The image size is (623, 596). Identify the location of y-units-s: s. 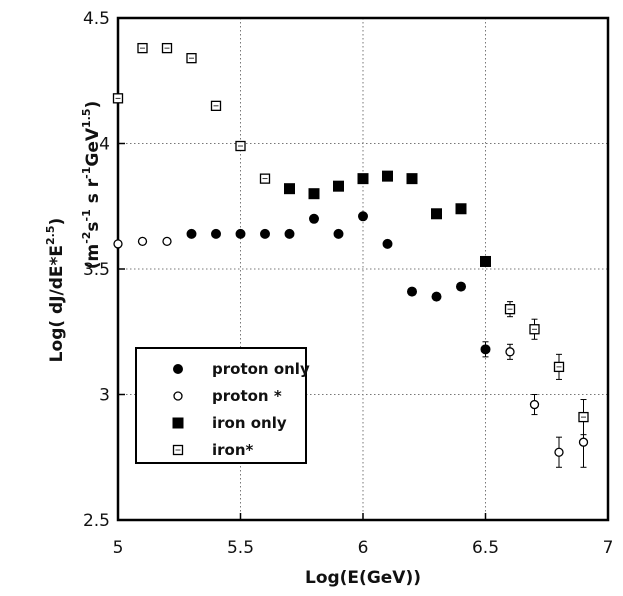
(93, 226).